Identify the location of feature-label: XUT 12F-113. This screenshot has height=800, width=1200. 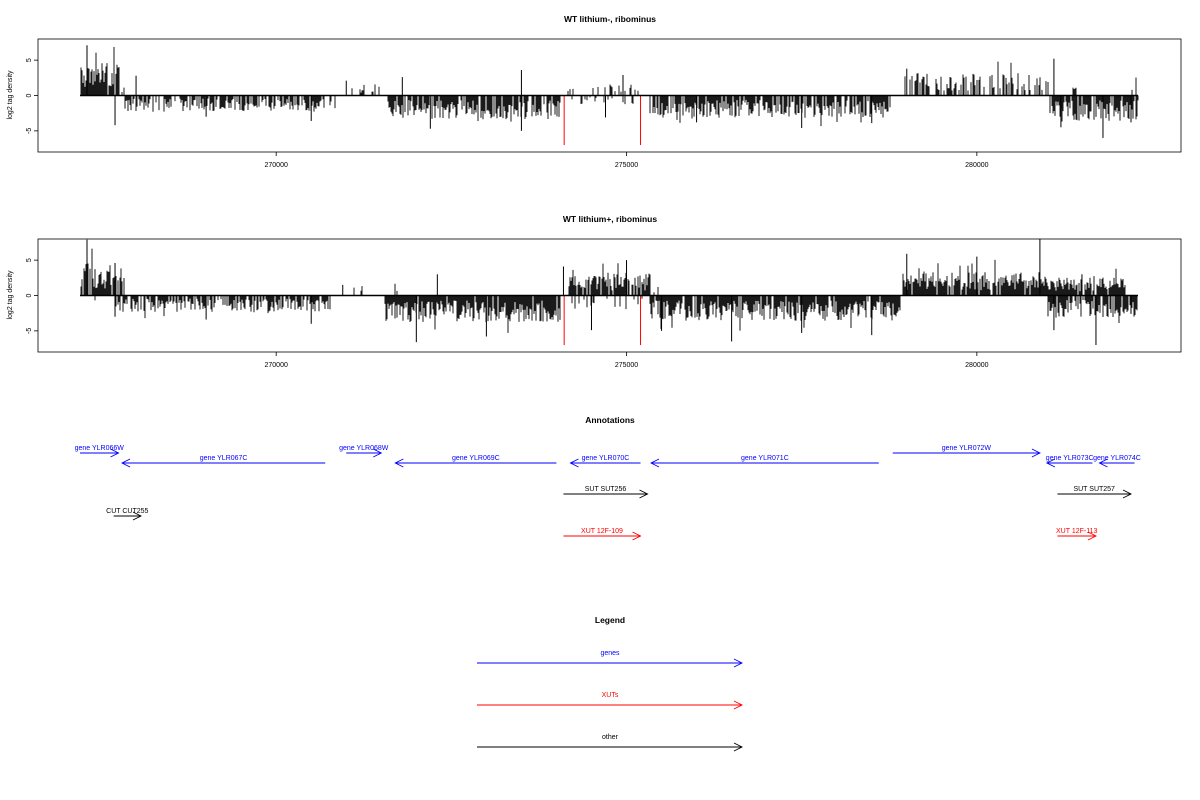
(1076, 531).